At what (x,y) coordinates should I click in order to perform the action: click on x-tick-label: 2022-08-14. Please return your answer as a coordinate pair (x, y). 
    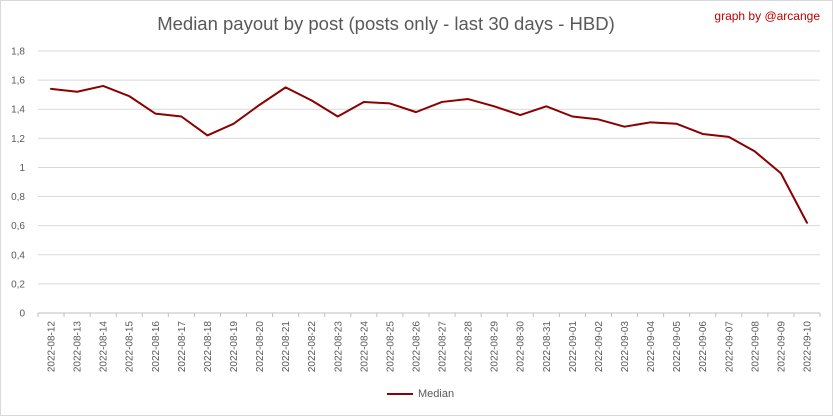
    Looking at the image, I should click on (104, 347).